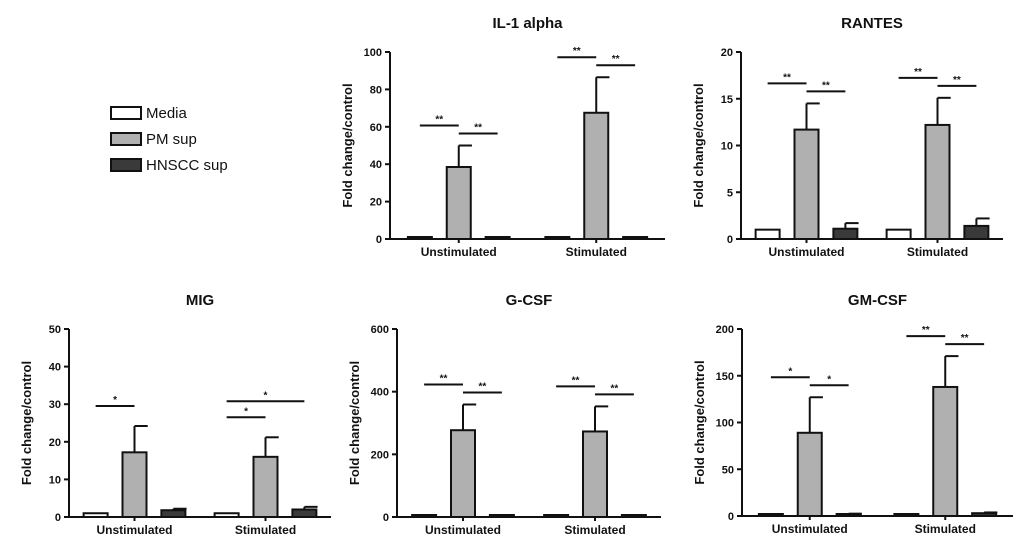 The width and height of the screenshot is (1024, 549). What do you see at coordinates (727, 100) in the screenshot?
I see `y-tick-label: 15` at bounding box center [727, 100].